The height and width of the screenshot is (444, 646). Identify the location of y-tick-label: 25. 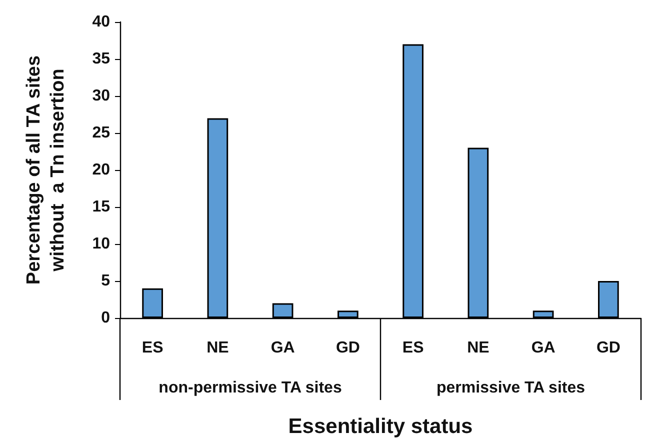
(101, 133).